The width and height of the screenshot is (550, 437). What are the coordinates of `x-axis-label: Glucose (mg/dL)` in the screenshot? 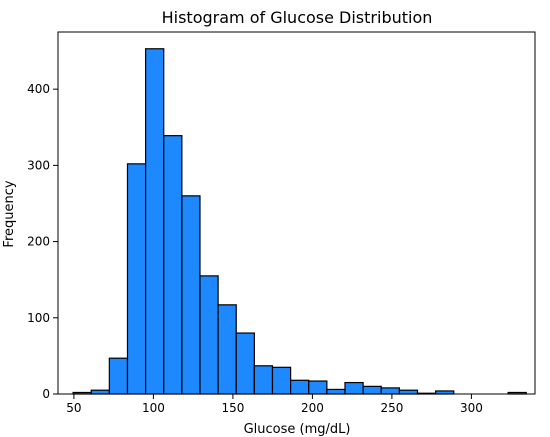 It's located at (297, 429).